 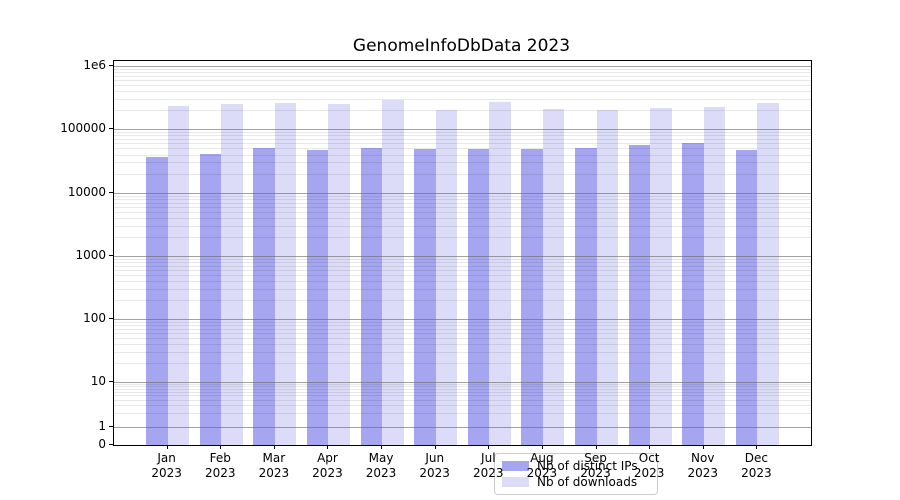 I want to click on bar-downloads-apr-2023, so click(x=339, y=274).